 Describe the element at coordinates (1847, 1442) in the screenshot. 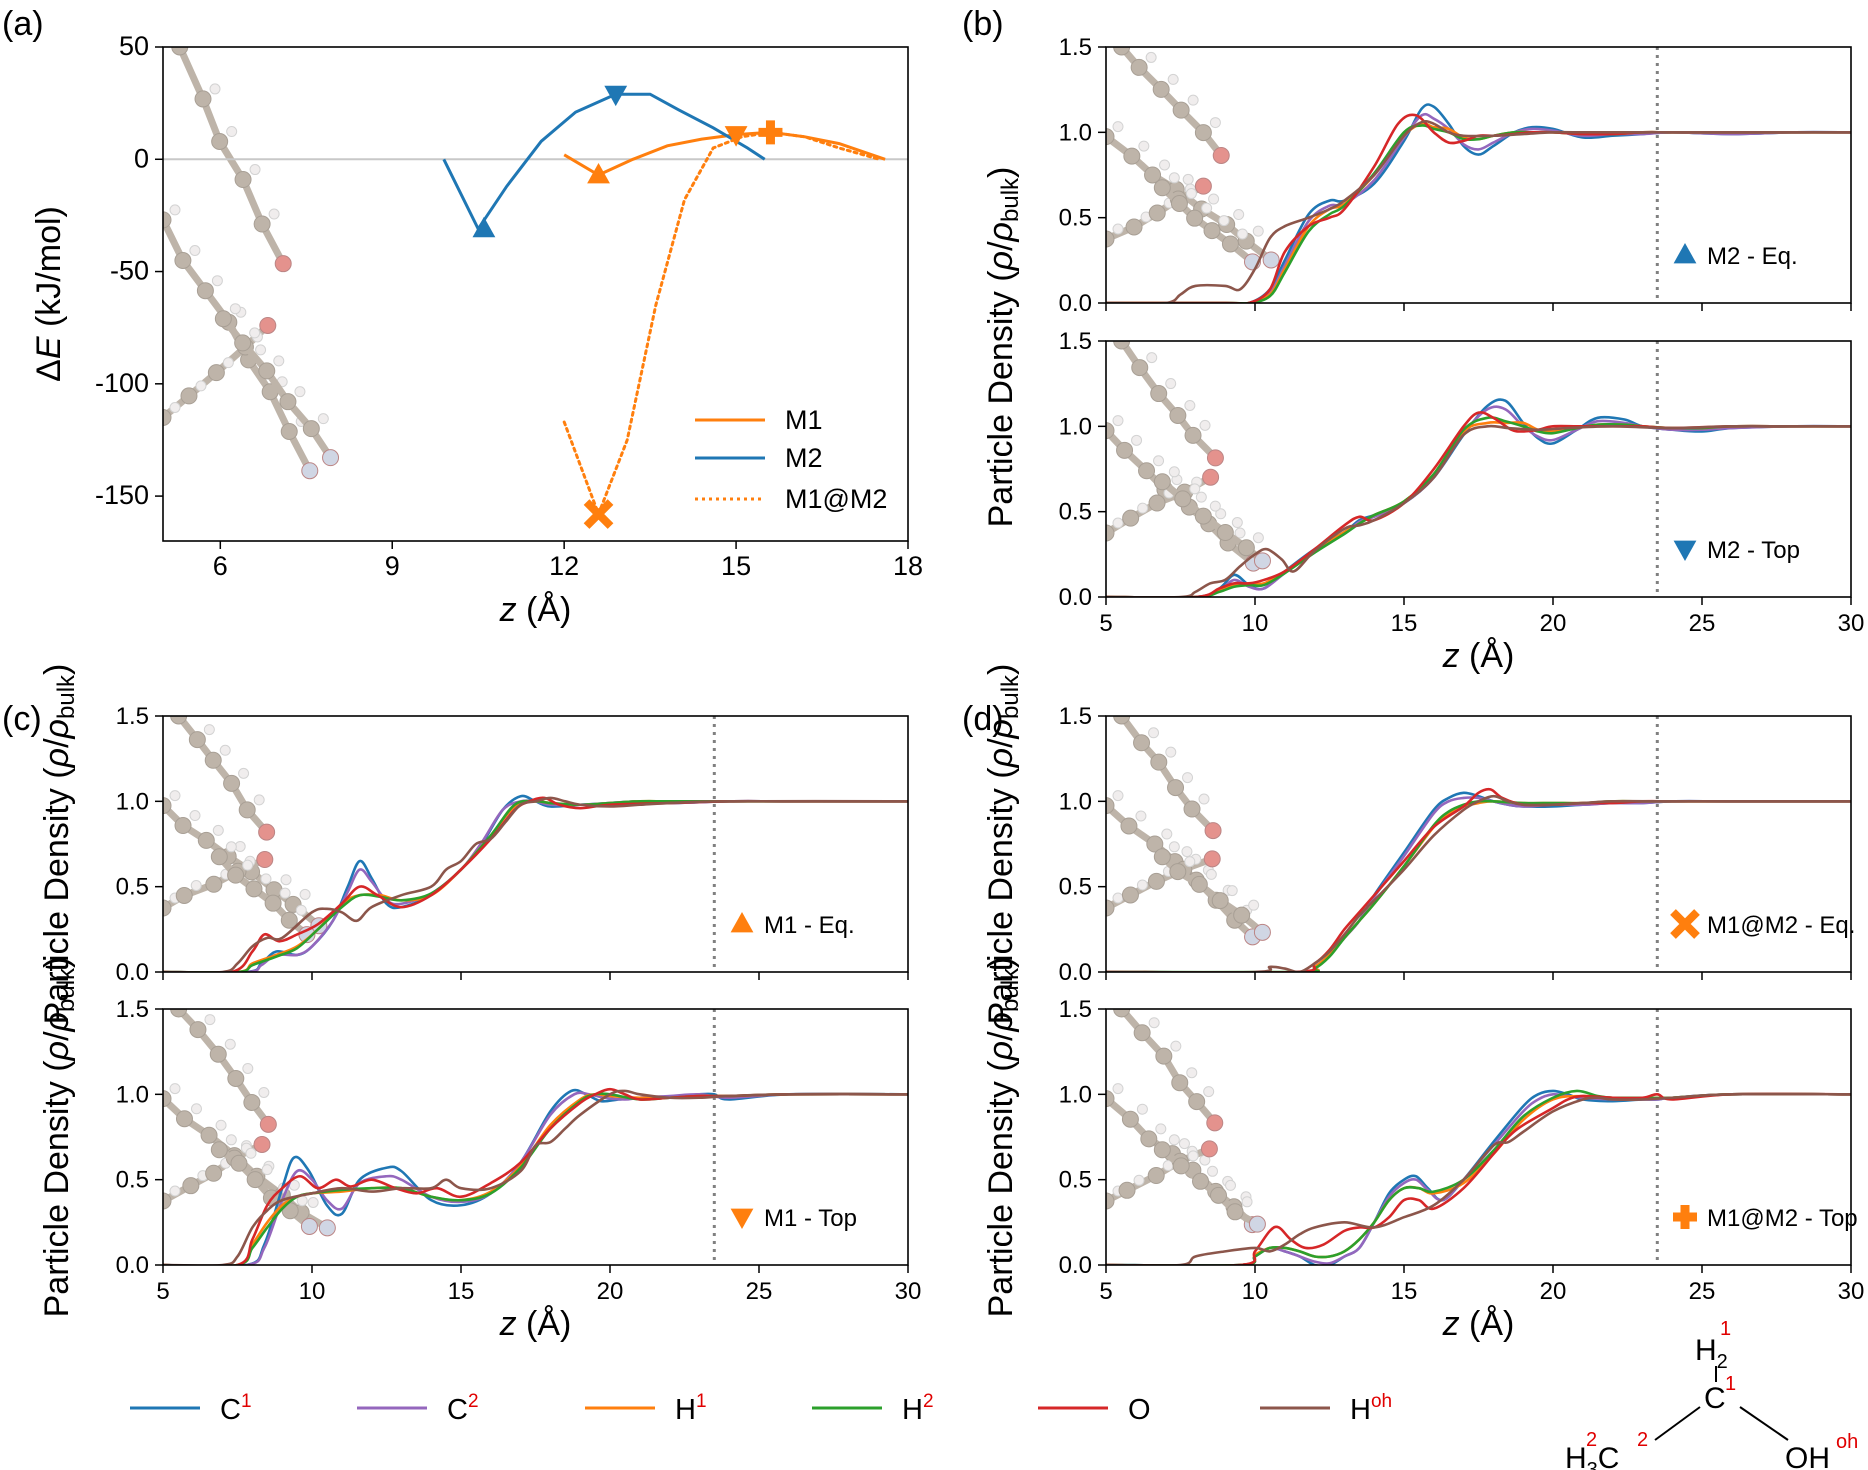

I see `oh-sup: oh` at that location.